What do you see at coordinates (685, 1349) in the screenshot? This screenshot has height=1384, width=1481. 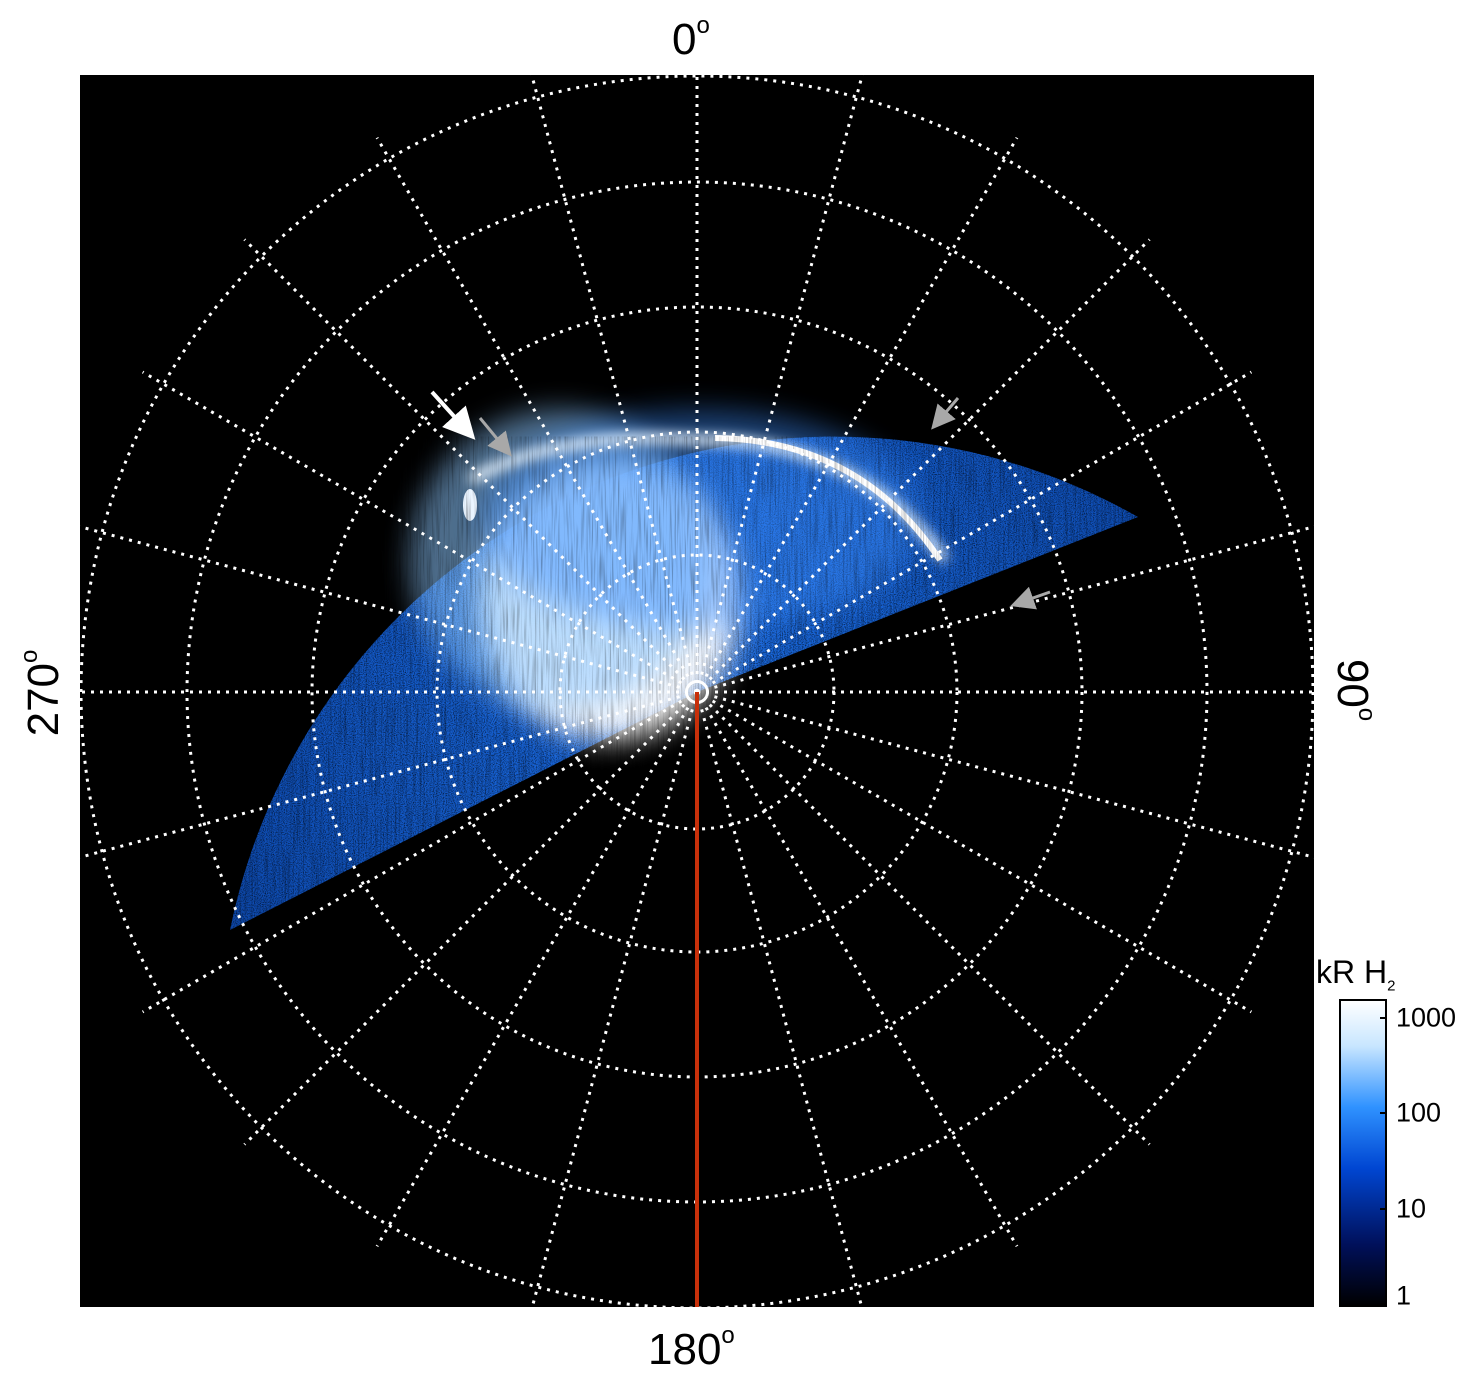 I see `angle-value: 180` at bounding box center [685, 1349].